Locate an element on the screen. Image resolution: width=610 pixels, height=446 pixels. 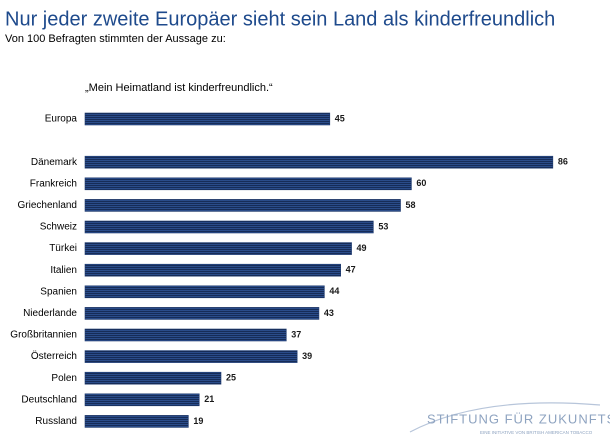
category-label: Österreich is located at coordinates (54, 356).